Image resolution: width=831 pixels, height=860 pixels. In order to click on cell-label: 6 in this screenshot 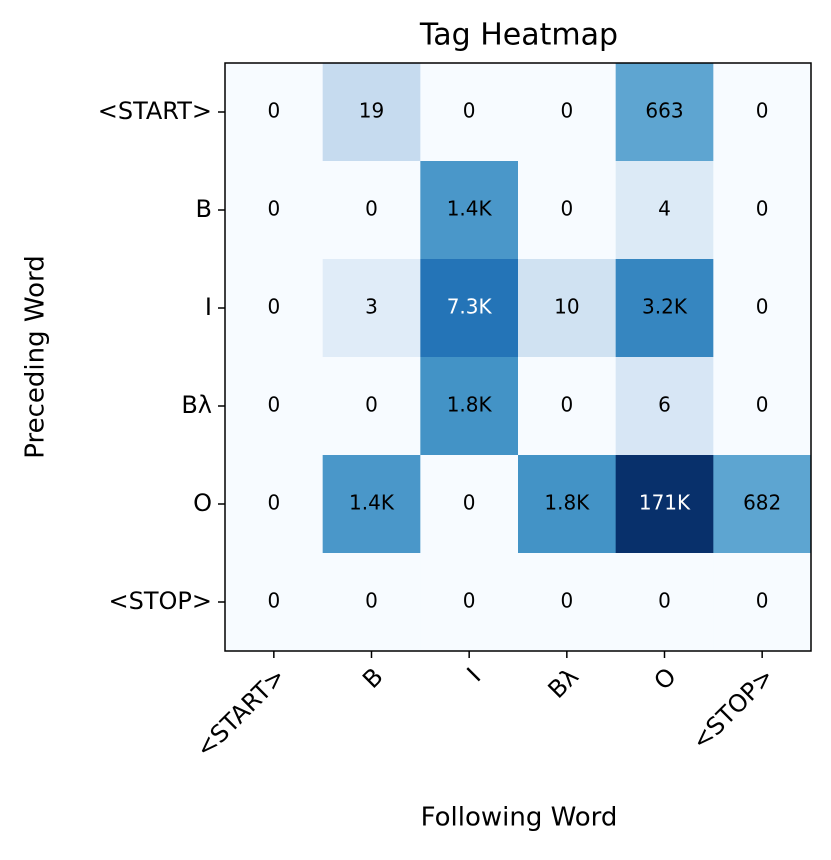, I will do `click(664, 405)`.